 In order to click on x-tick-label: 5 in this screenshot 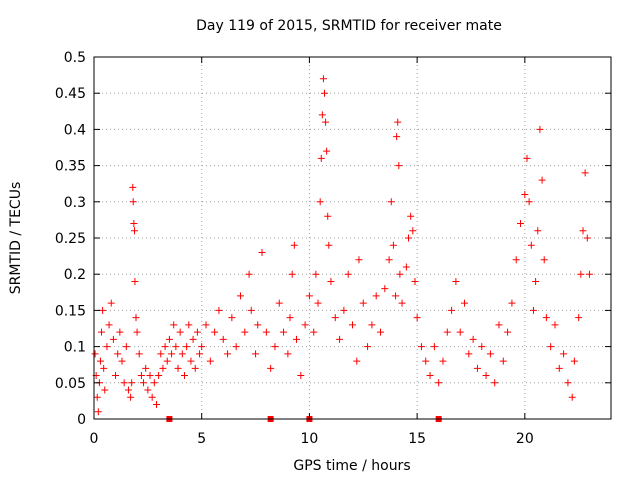, I will do `click(201, 439)`.